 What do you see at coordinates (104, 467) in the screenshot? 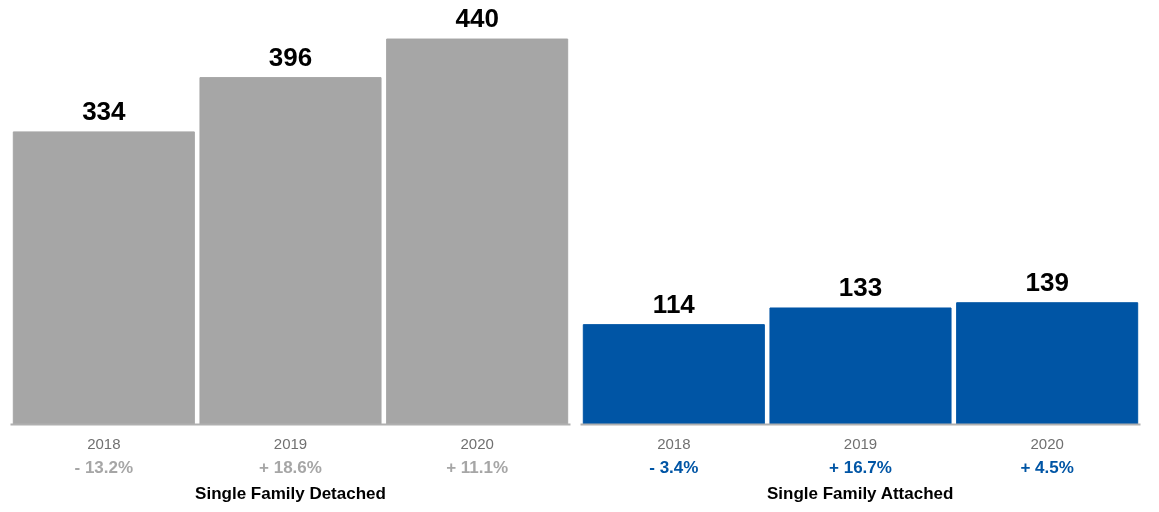
I see `text: - 13.2%` at bounding box center [104, 467].